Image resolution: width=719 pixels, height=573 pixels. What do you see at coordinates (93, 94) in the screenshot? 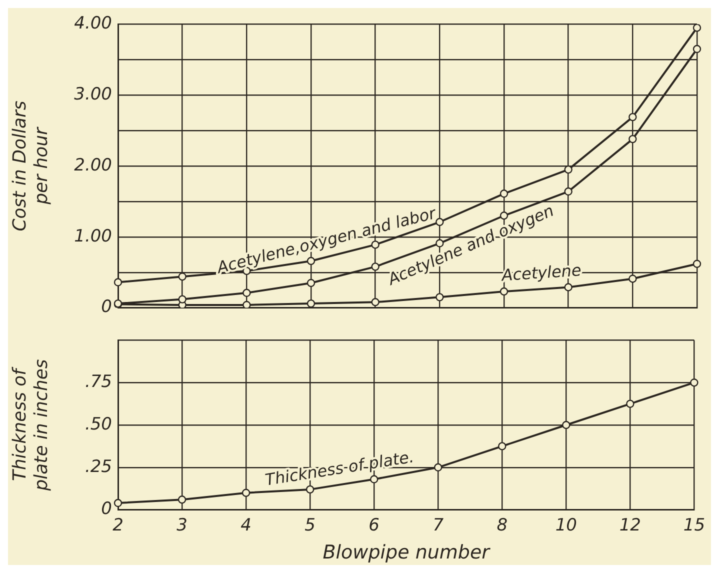
I see `y-tick-label: 3.00` at bounding box center [93, 94].